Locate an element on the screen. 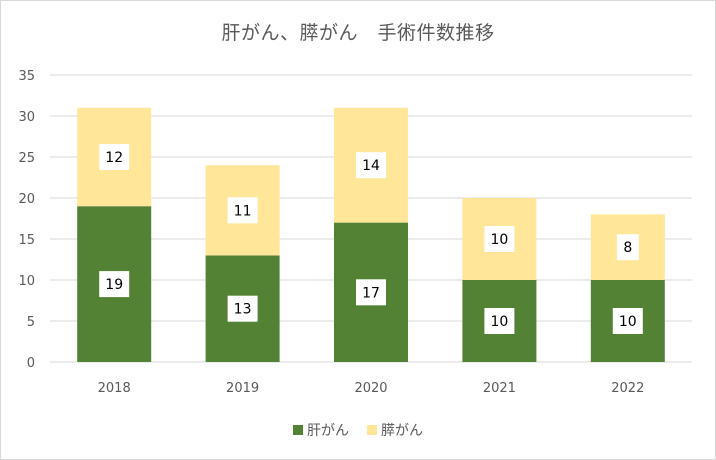 The image size is (716, 460). legend-swatch-liver is located at coordinates (298, 430).